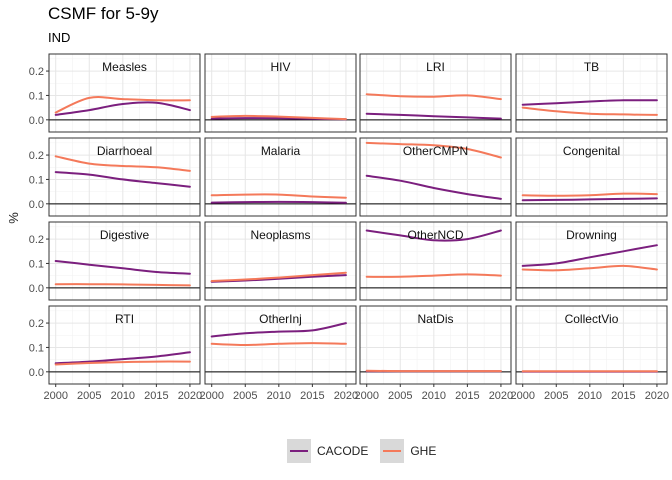 The height and width of the screenshot is (480, 672). What do you see at coordinates (36, 373) in the screenshot?
I see `y-tick-label-rti-0: 0.0` at bounding box center [36, 373].